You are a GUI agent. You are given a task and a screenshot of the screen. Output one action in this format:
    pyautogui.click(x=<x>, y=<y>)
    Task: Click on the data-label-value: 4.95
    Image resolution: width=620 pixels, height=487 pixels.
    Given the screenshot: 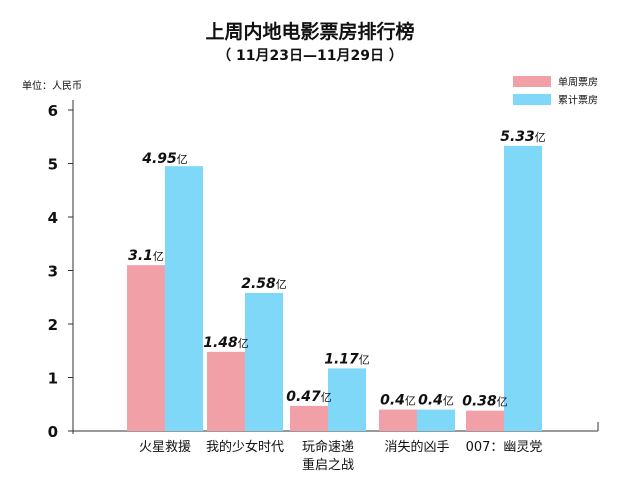 What is the action you would take?
    pyautogui.click(x=159, y=159)
    